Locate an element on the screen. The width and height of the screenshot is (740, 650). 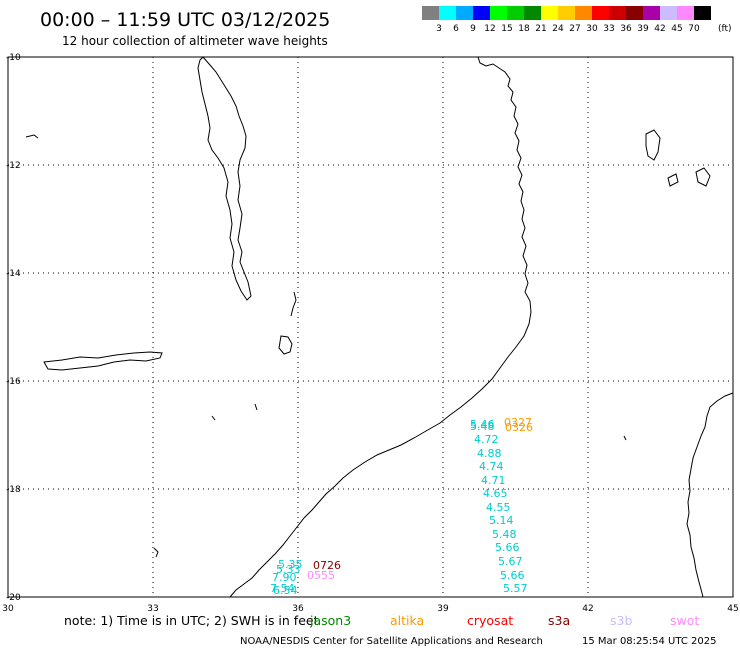
longitude-tick-label: 42 is located at coordinates (587, 609).